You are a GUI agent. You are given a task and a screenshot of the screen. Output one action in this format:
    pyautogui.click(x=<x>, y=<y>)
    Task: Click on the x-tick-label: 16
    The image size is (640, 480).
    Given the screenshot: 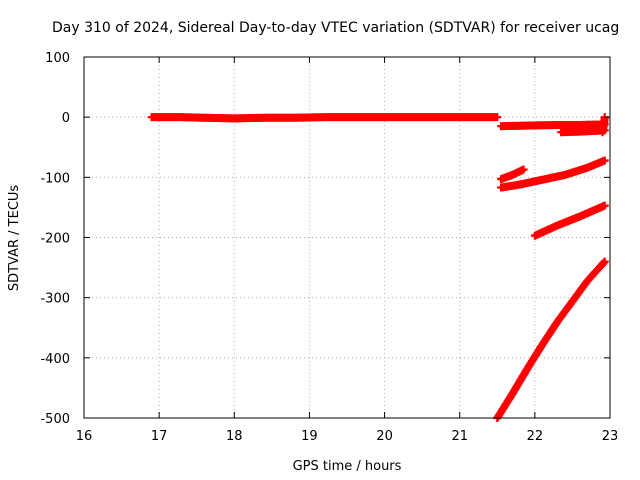 What is the action you would take?
    pyautogui.click(x=84, y=436)
    